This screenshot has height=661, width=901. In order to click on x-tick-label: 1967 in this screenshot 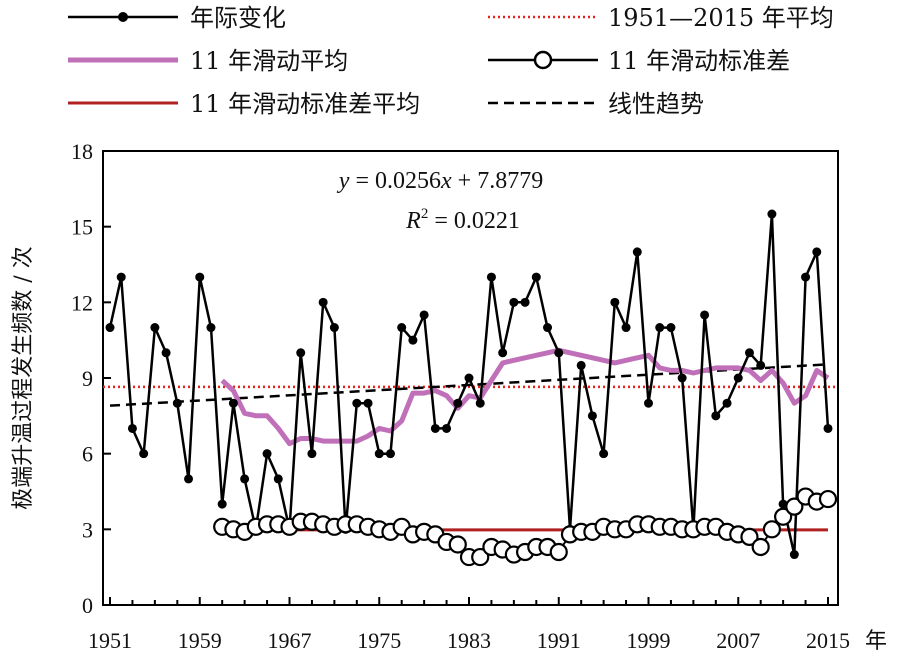, I will do `click(290, 640)`.